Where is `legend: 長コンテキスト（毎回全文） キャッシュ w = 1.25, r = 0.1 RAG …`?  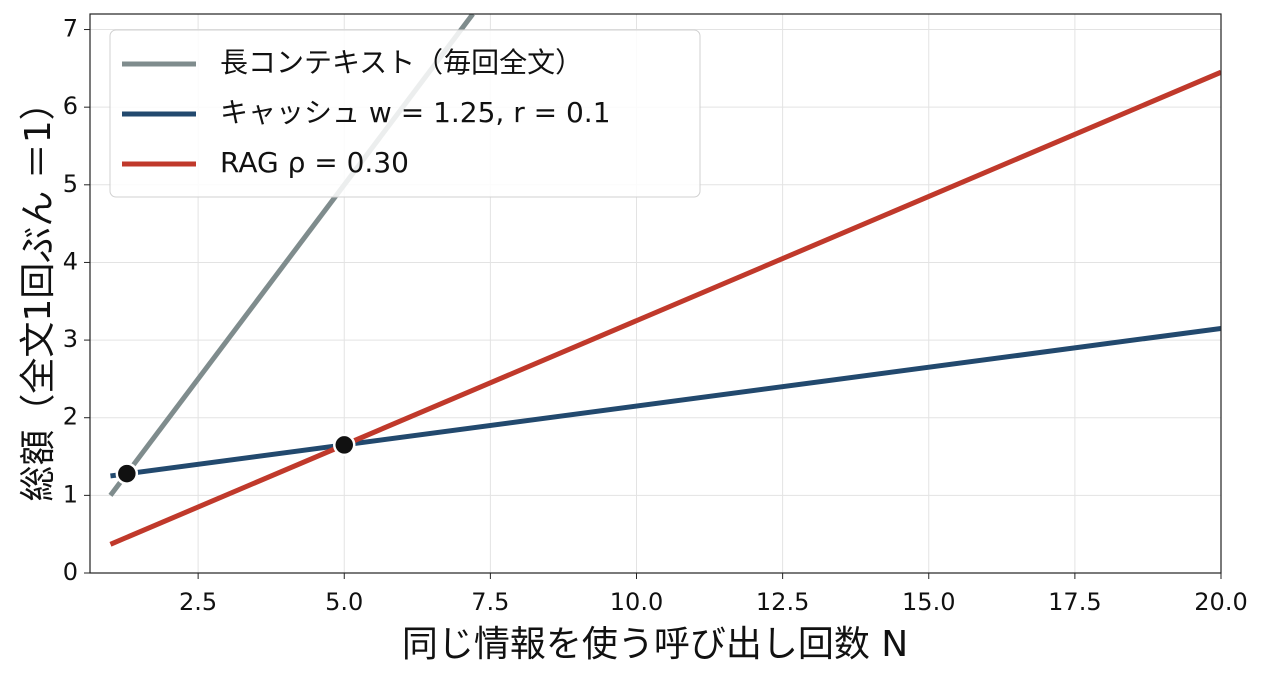 legend: 長コンテキスト（毎回全文） キャッシュ w = 1.25, r = 0.1 RAG … is located at coordinates (405, 113).